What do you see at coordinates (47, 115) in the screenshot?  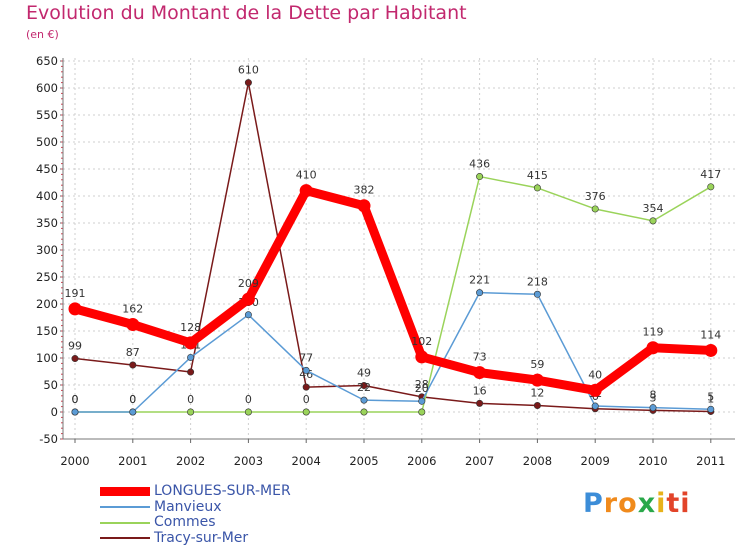 I see `y-tick-label: 550` at bounding box center [47, 115].